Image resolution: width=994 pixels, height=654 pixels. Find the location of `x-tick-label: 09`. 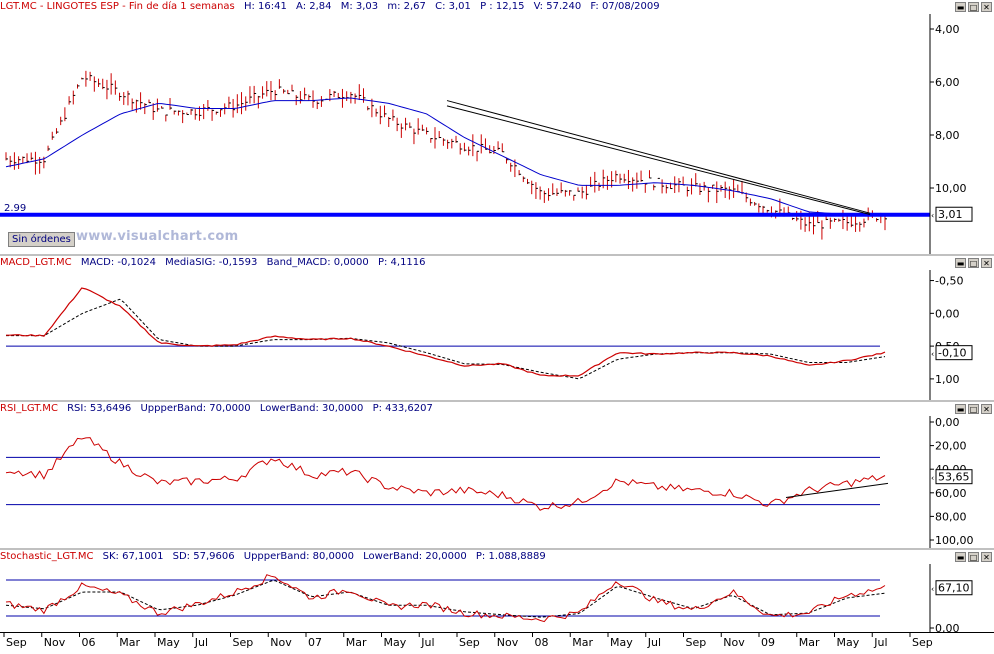

x-tick-label: 09 is located at coordinates (768, 642).